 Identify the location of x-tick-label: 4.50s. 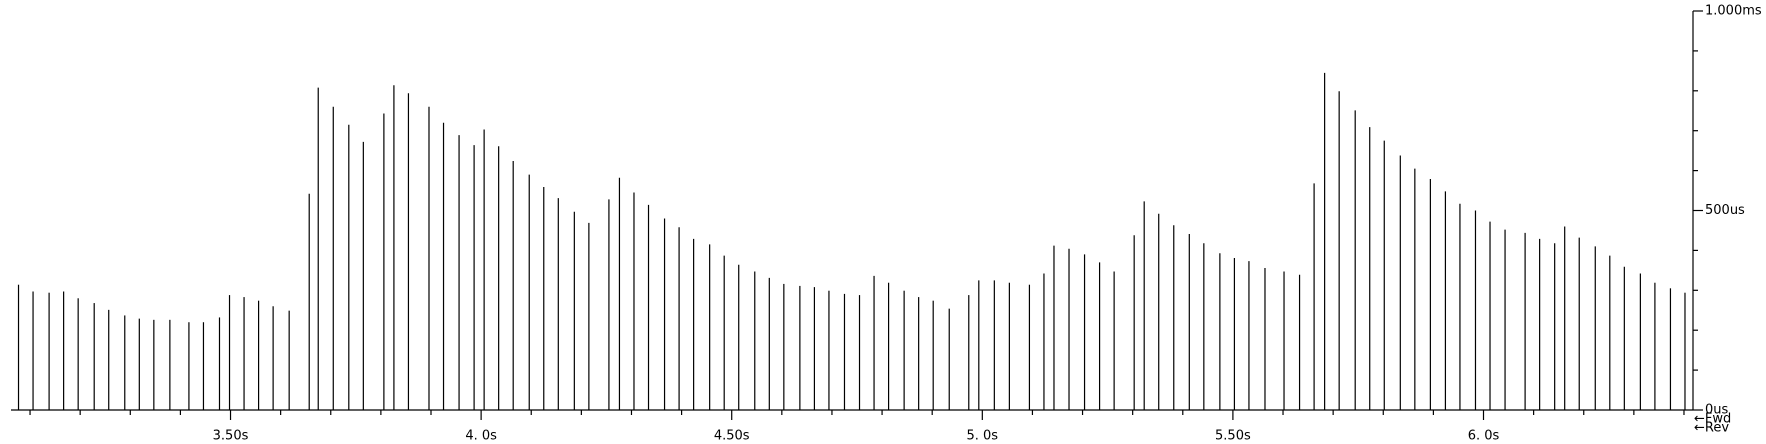
(732, 436).